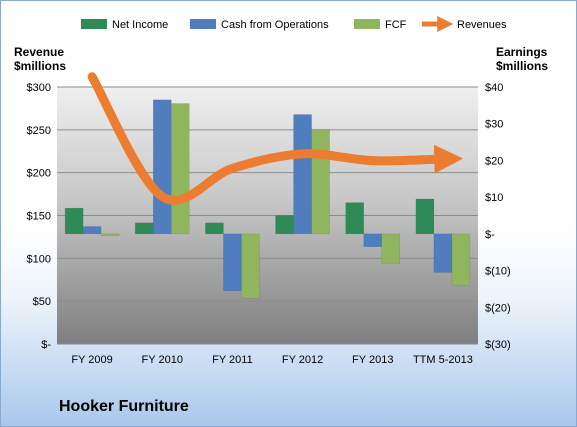 This screenshot has width=577, height=427. I want to click on x-tick-label: FY 2009, so click(91, 360).